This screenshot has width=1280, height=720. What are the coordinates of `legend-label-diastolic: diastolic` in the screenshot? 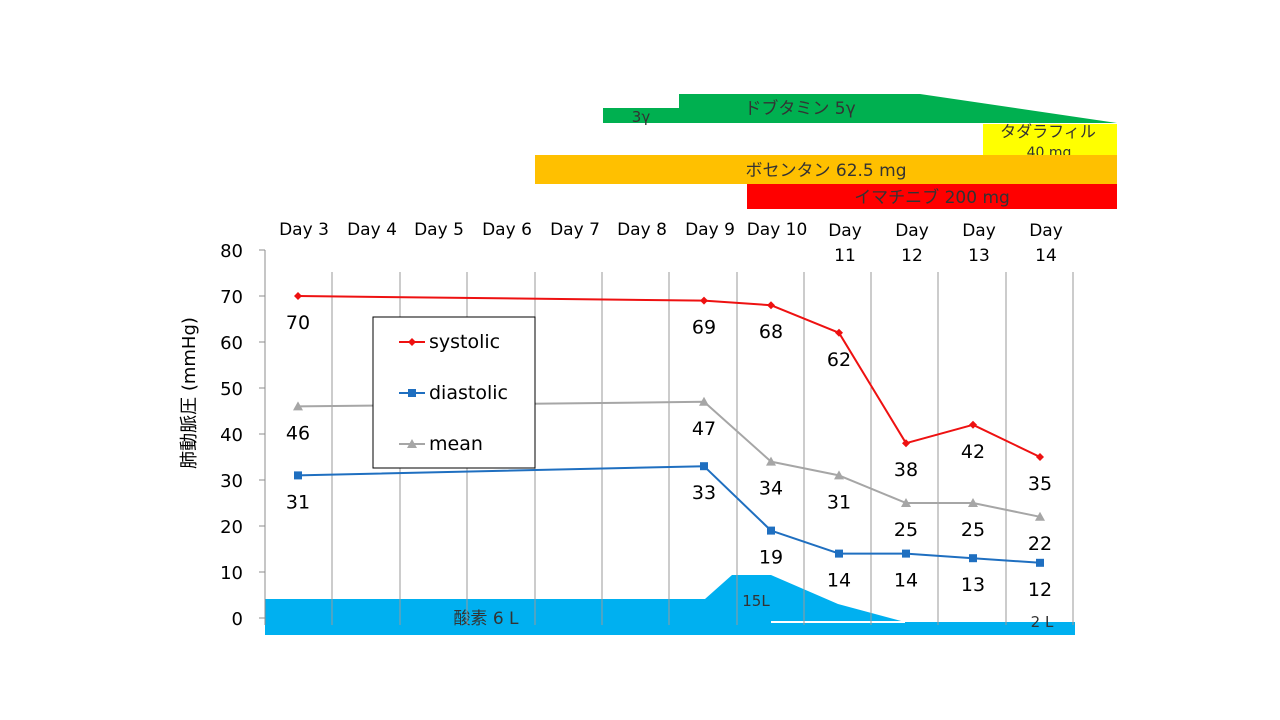 It's located at (468, 393).